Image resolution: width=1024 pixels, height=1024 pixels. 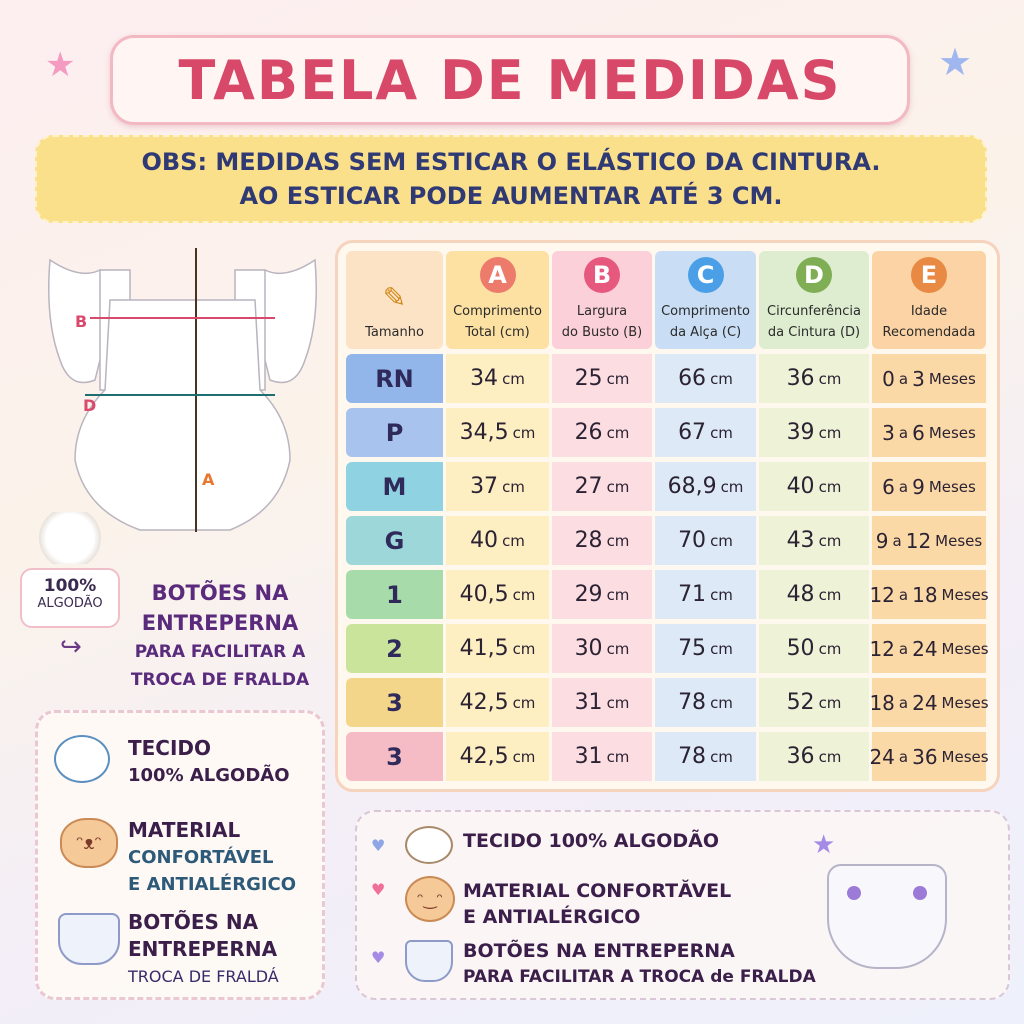 I want to click on arrow-icon: ↪, so click(x=71, y=647).